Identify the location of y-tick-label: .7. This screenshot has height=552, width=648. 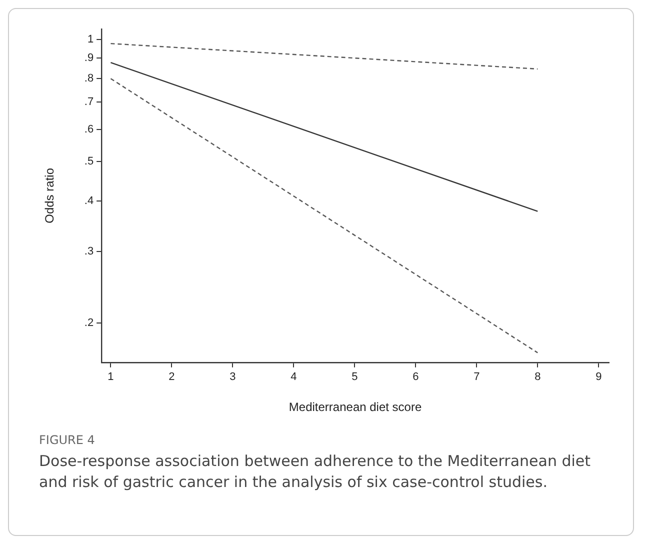
(89, 102).